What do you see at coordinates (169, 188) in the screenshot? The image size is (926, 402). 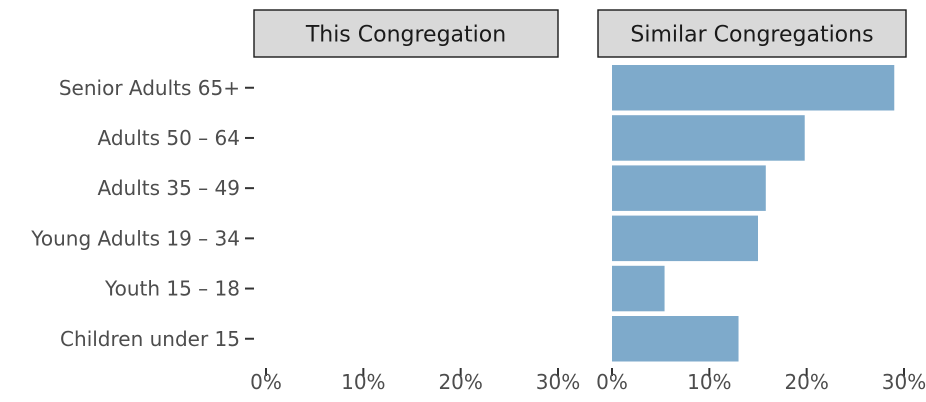 I see `category-label: Adults 35 – 49` at bounding box center [169, 188].